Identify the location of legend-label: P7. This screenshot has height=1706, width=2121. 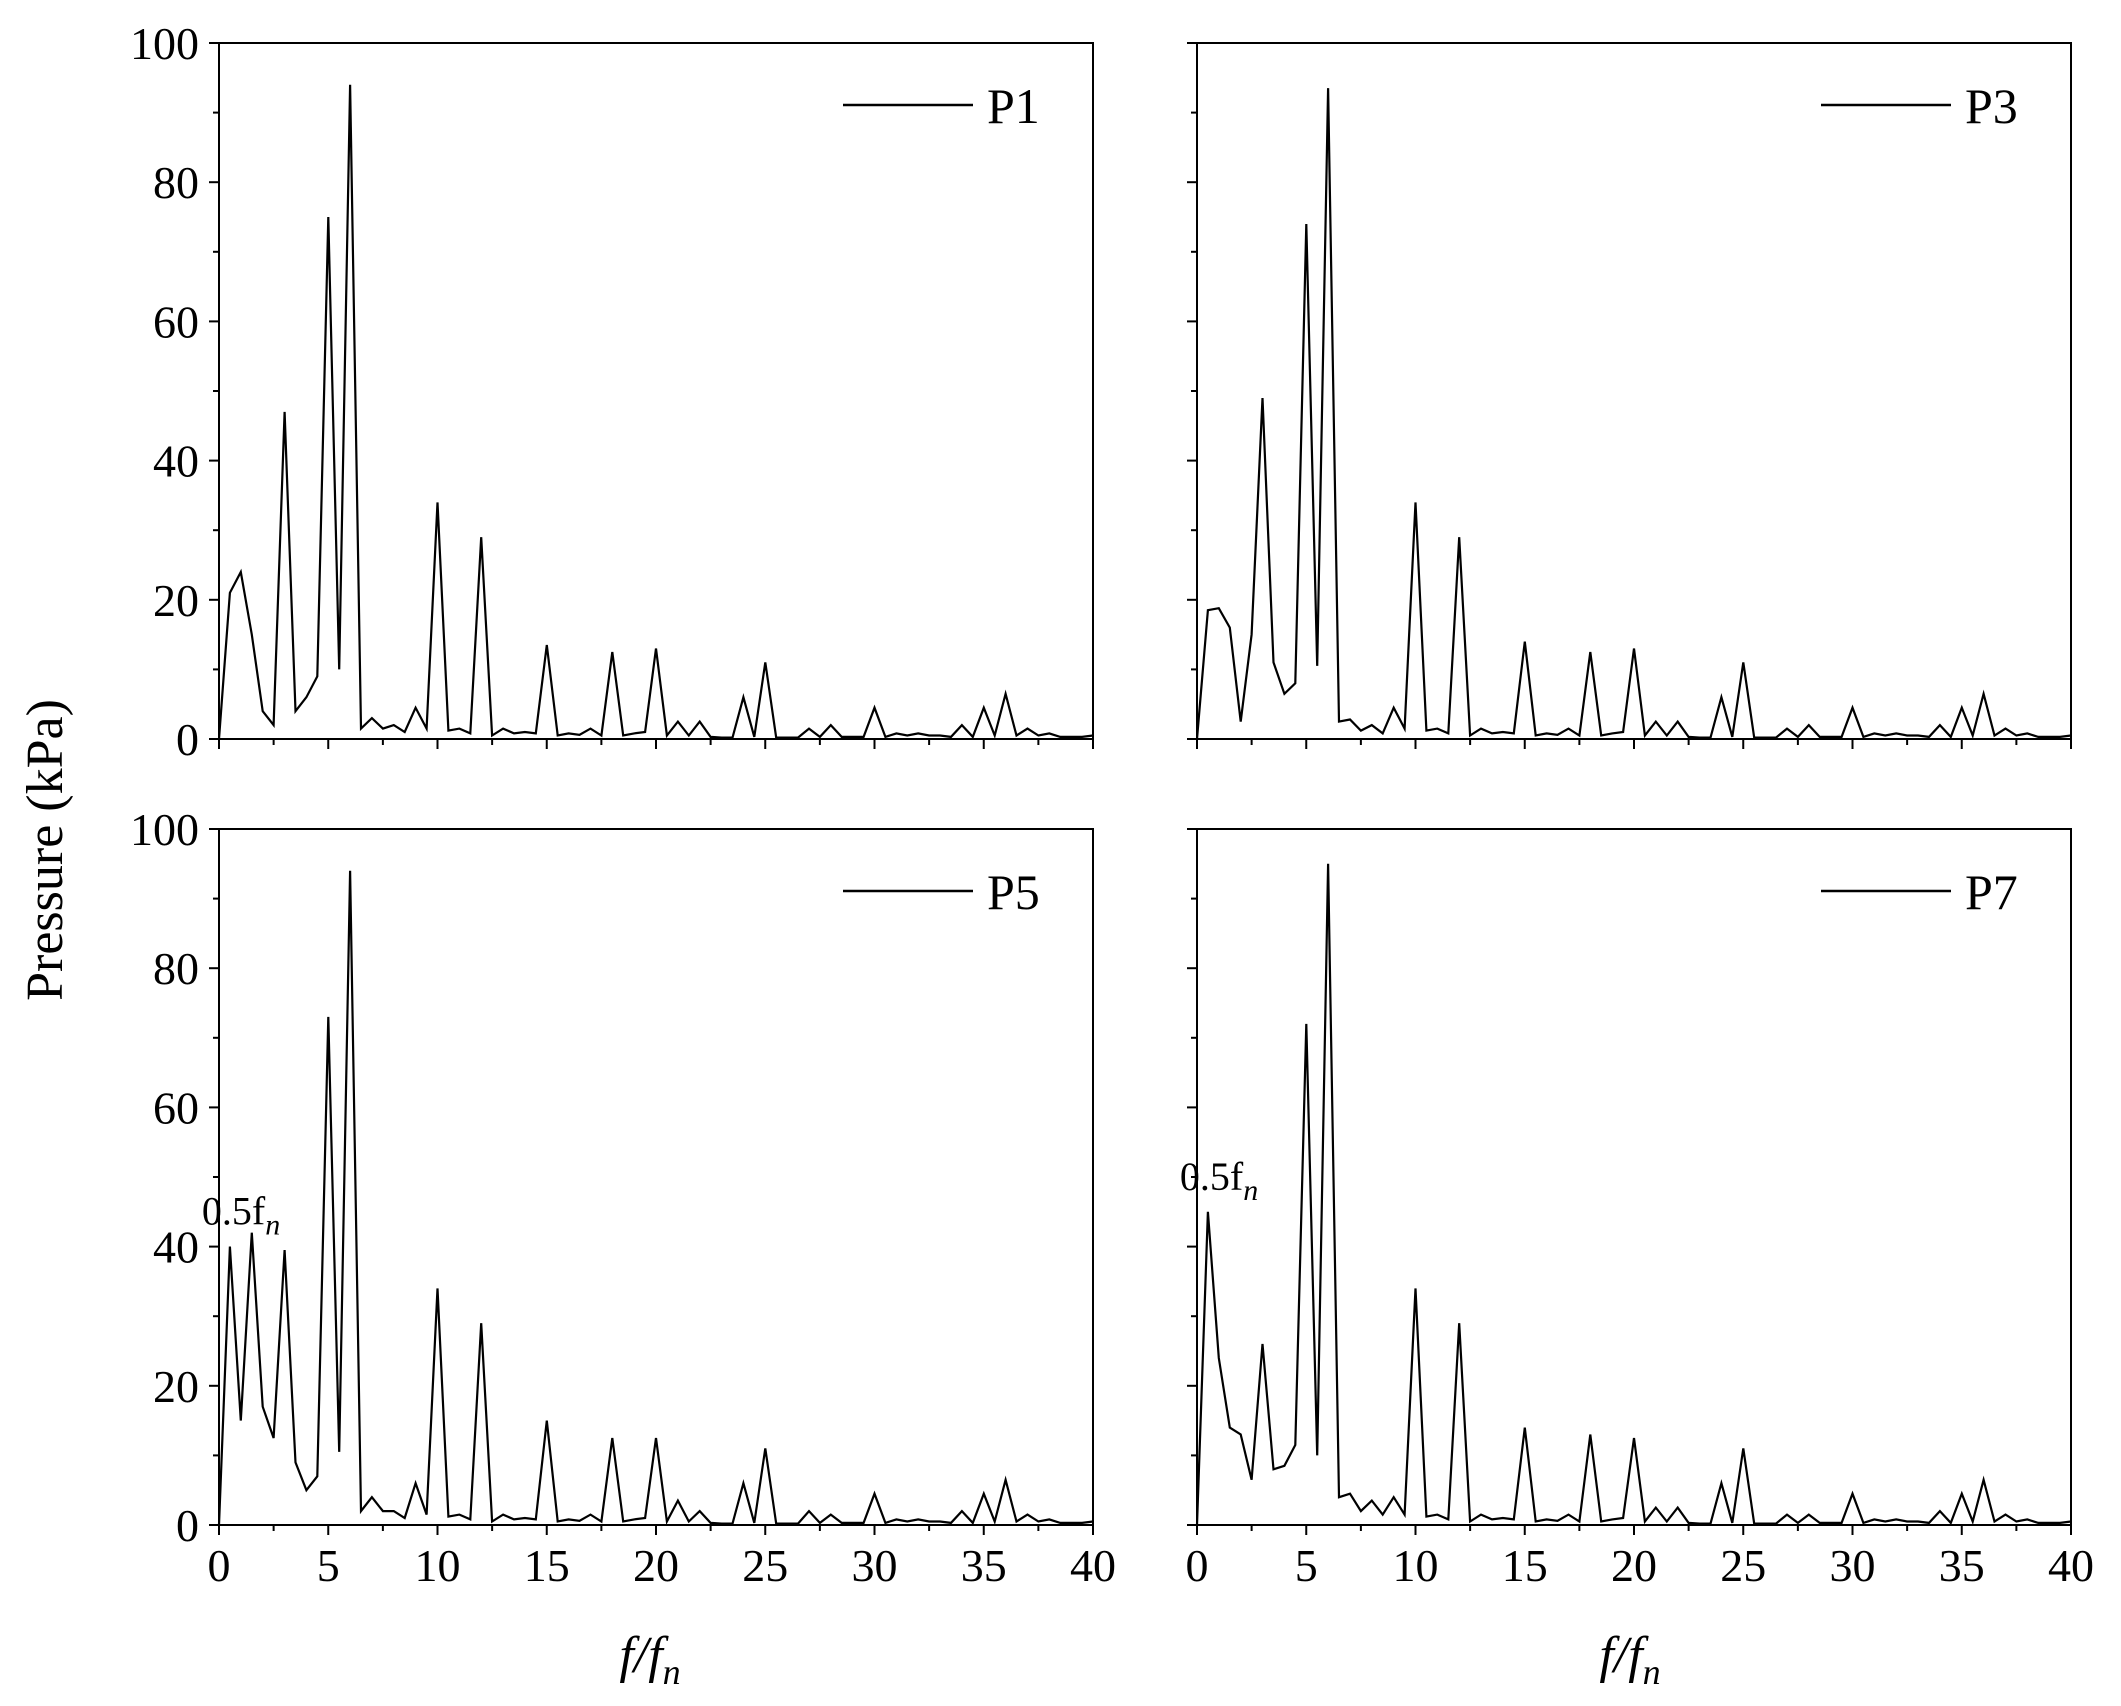
(1991, 892).